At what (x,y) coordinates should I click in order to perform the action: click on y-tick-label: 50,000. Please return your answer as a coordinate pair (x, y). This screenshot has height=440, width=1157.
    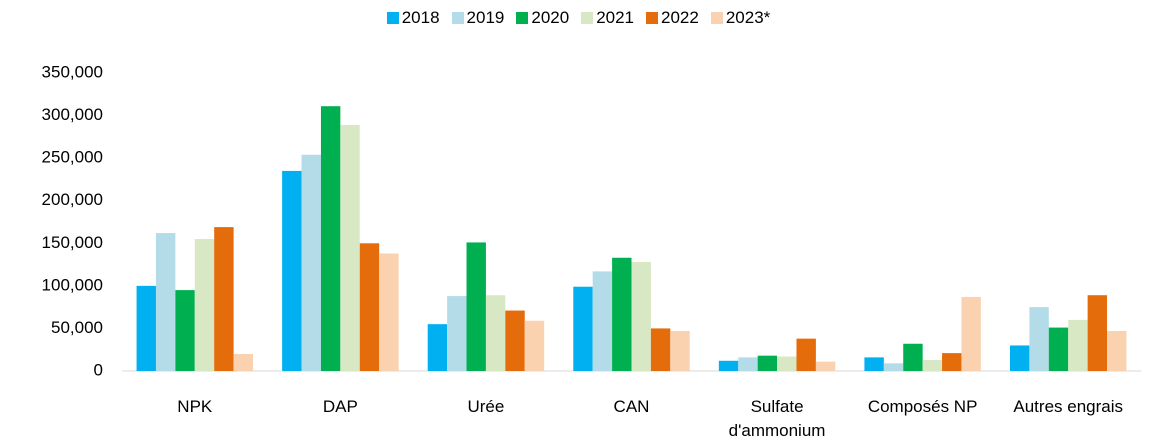
    Looking at the image, I should click on (77, 327).